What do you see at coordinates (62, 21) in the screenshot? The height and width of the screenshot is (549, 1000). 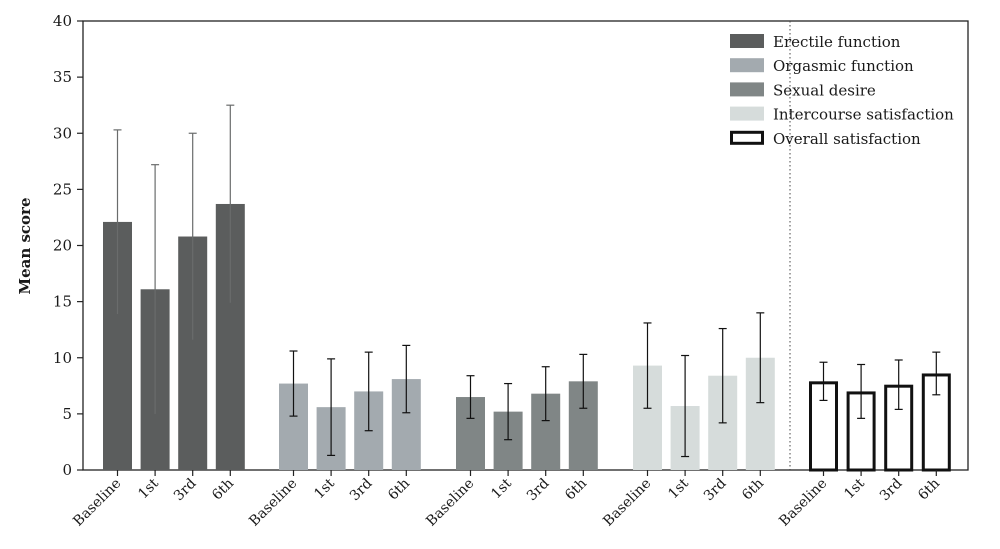 I see `y-tick-label: 40` at bounding box center [62, 21].